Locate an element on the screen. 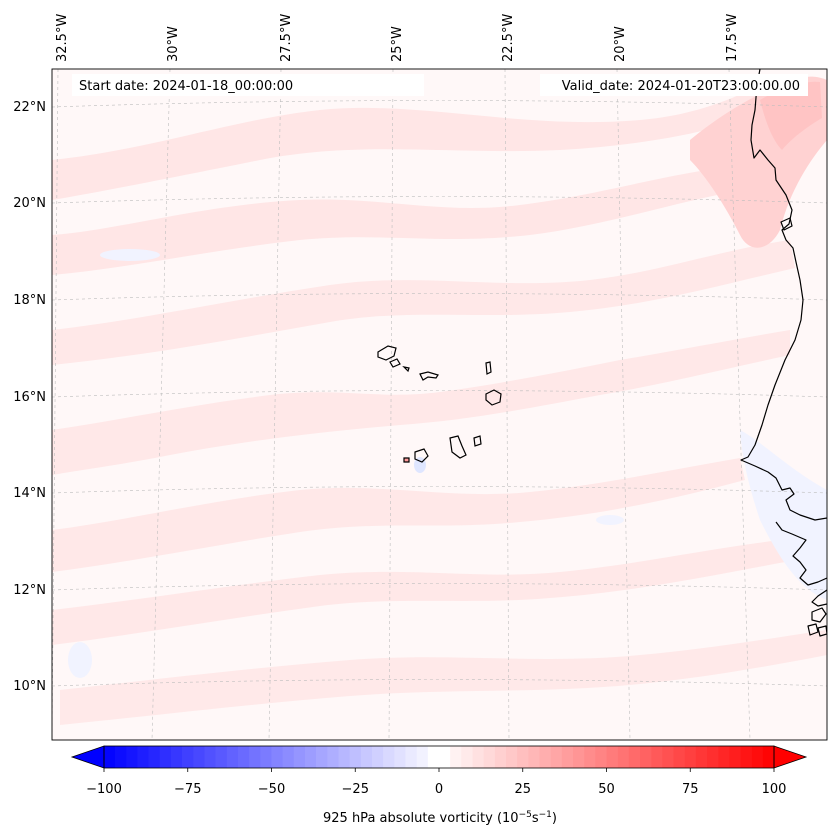 Image resolution: width=837 pixels, height=839 pixels. cape-verde-islands is located at coordinates (439, 404).